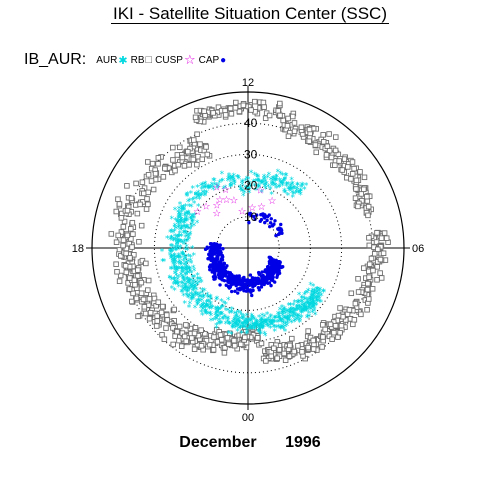 The width and height of the screenshot is (500, 500). Describe the element at coordinates (249, 14) in the screenshot. I see `page-title: IKI - Satellite Situation Center (SSC)` at that location.